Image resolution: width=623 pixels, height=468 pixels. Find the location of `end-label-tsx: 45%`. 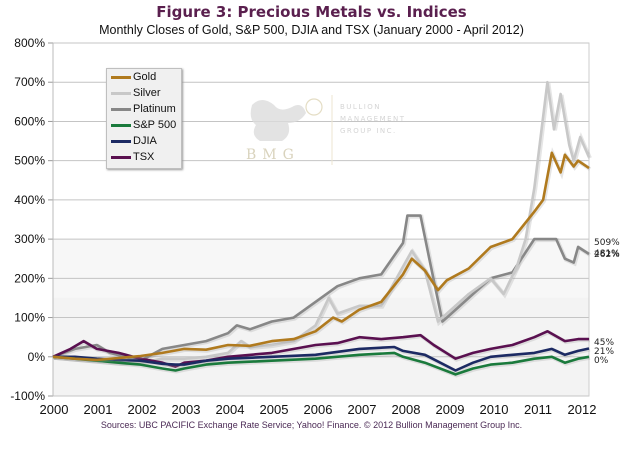

end-label-tsx: 45% is located at coordinates (604, 343).